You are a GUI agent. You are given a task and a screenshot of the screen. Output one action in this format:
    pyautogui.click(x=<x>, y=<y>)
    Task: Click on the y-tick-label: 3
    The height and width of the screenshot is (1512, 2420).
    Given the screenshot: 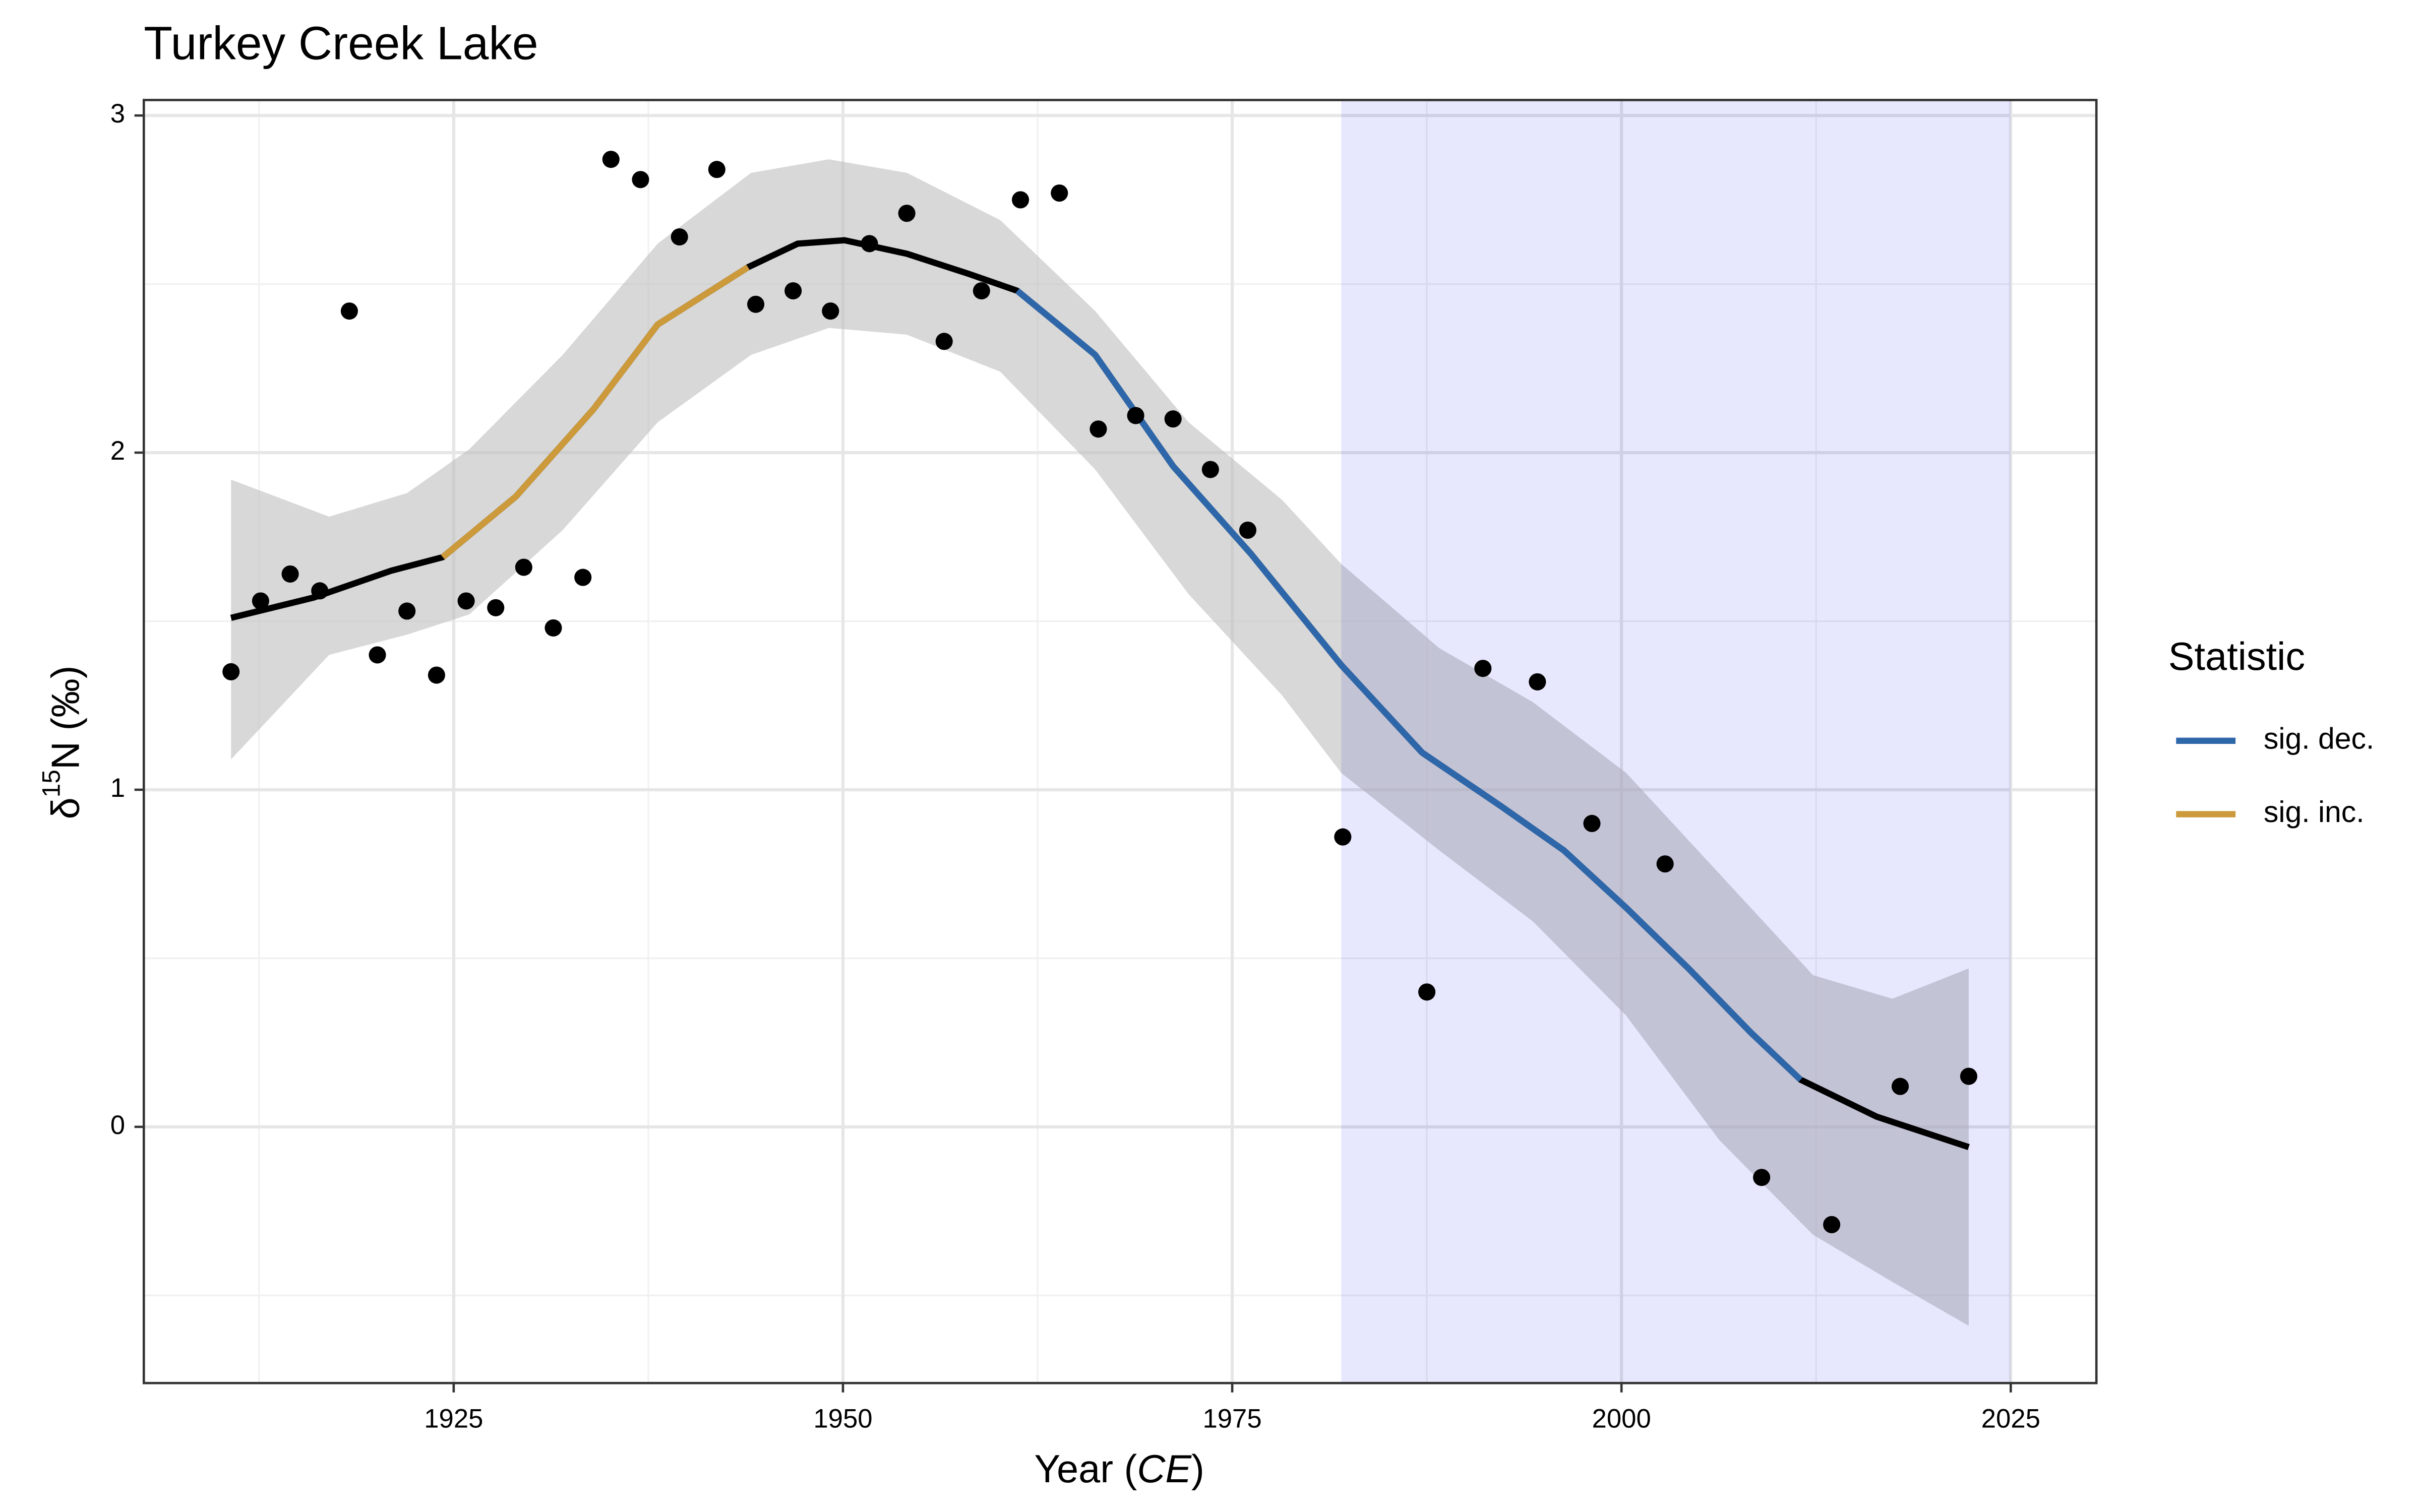 What is the action you would take?
    pyautogui.click(x=117, y=114)
    